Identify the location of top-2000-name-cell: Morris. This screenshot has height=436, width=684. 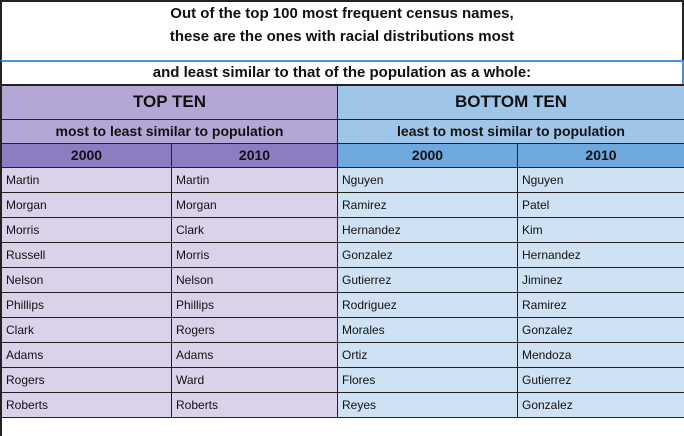
(87, 230).